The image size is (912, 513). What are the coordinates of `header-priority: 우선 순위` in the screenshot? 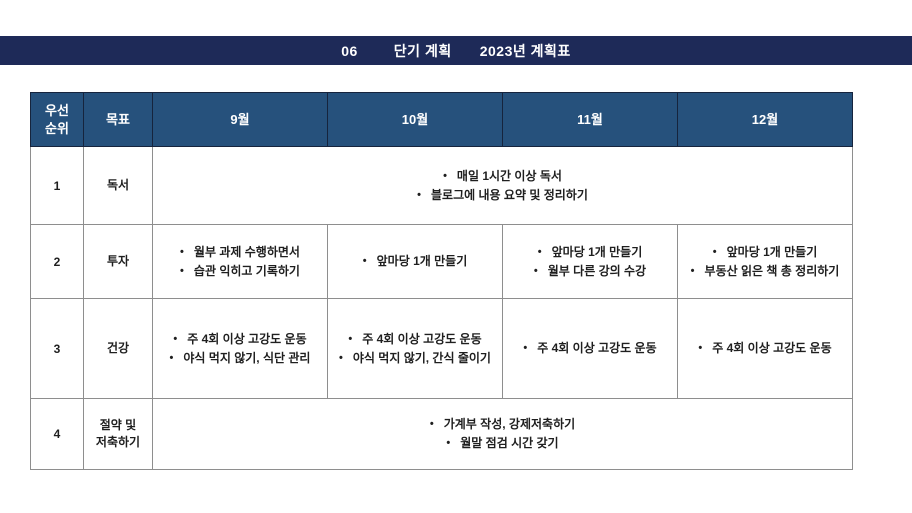 It's located at (57, 119).